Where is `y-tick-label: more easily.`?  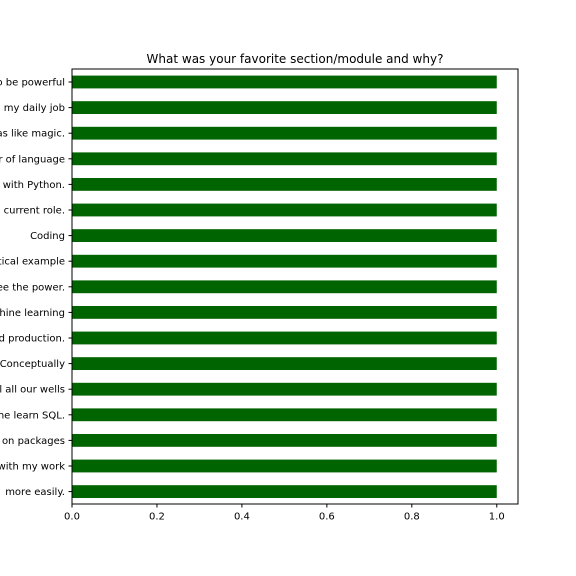 y-tick-label: more easily. is located at coordinates (35, 492).